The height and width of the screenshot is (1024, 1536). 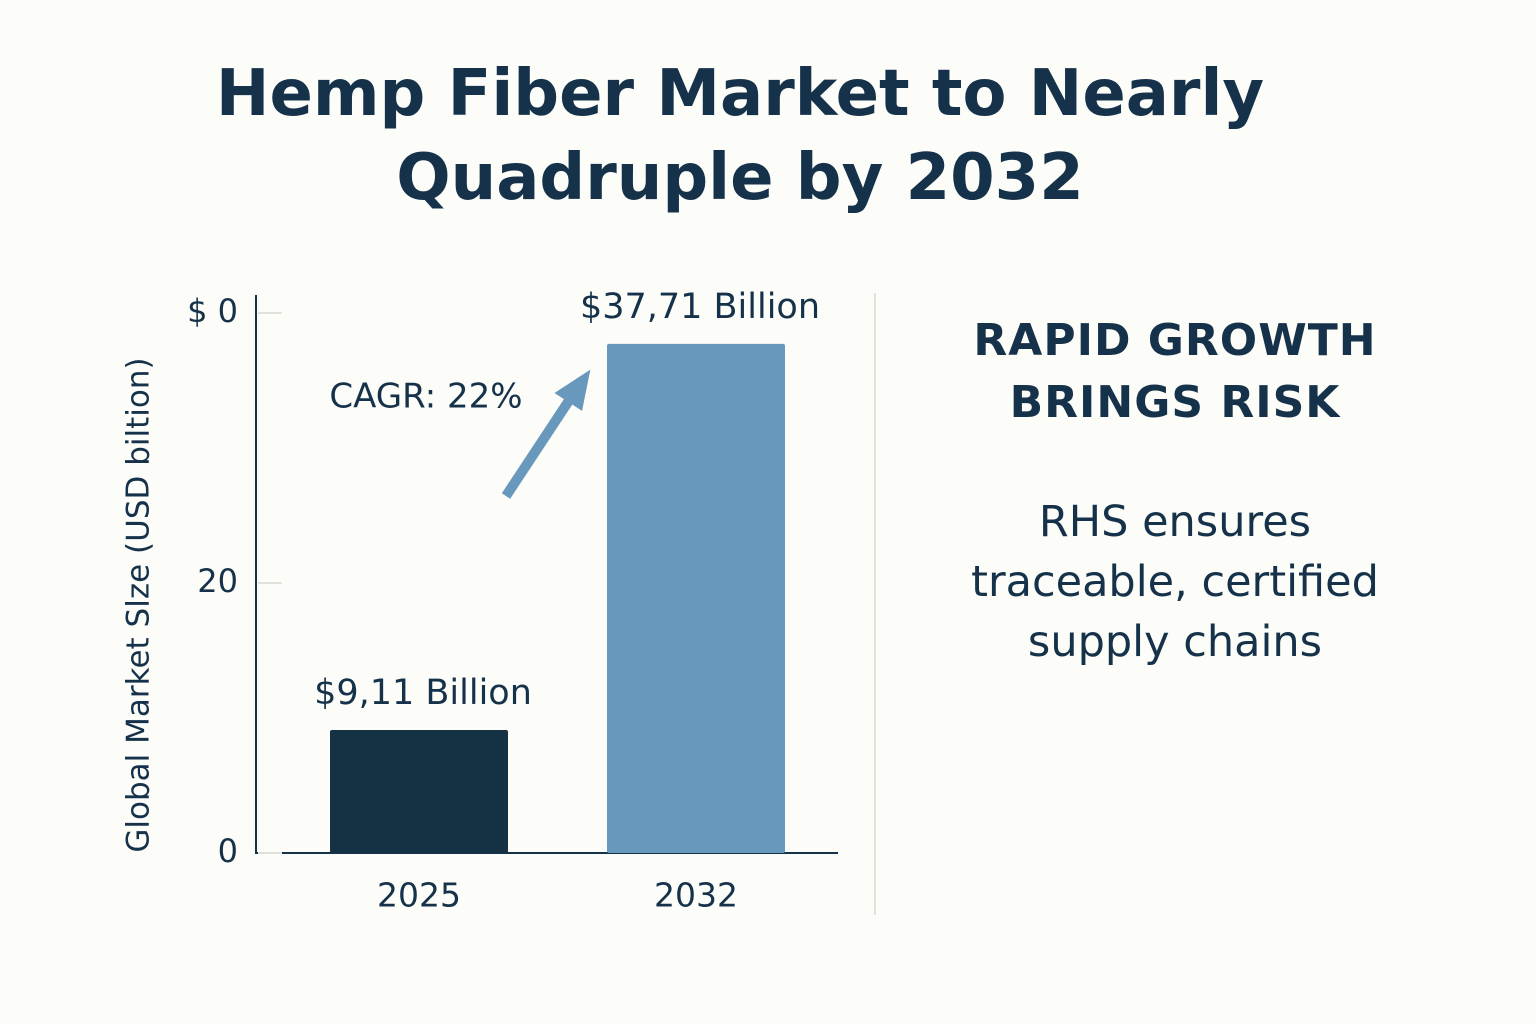 I want to click on arrow-head, so click(x=572, y=390).